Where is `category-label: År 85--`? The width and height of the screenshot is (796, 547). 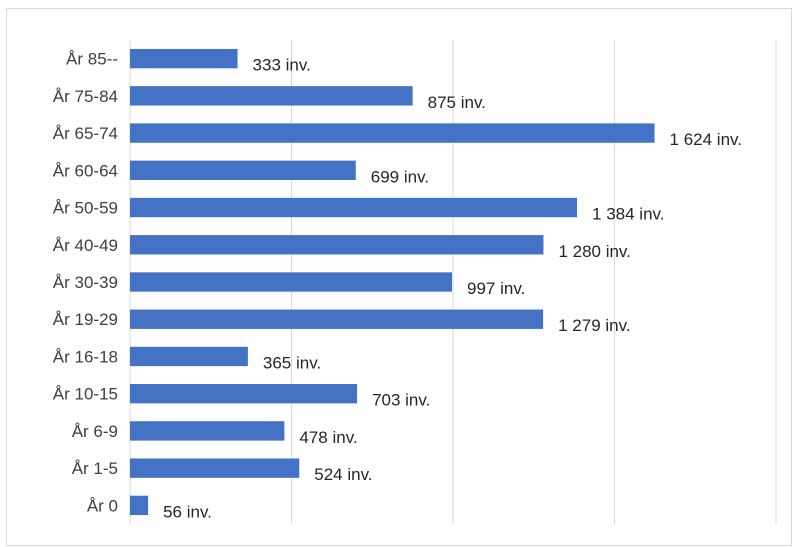 category-label: År 85-- is located at coordinates (92, 59).